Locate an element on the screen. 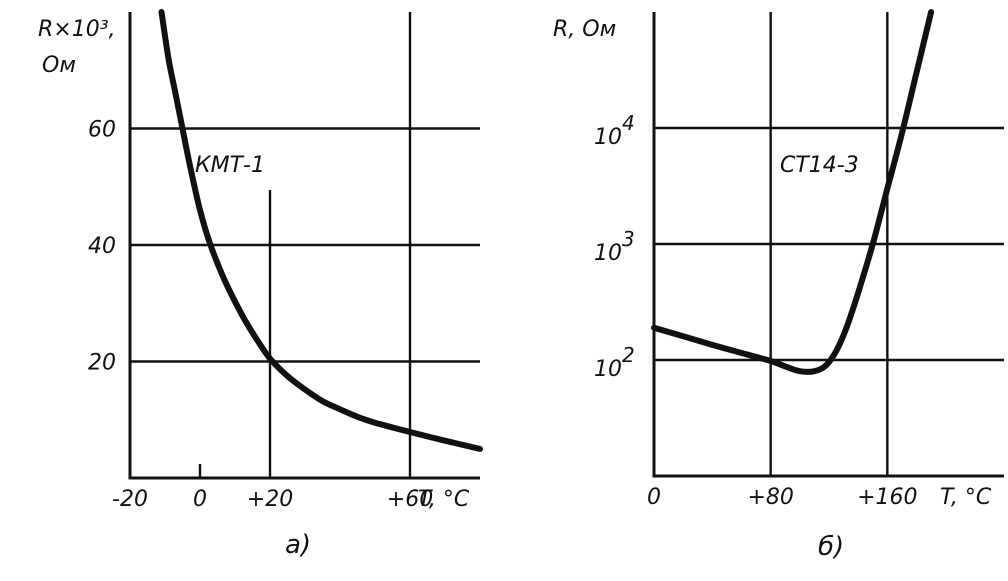 The width and height of the screenshot is (1008, 581). x-tick-label-b-1: +80 is located at coordinates (770, 497).